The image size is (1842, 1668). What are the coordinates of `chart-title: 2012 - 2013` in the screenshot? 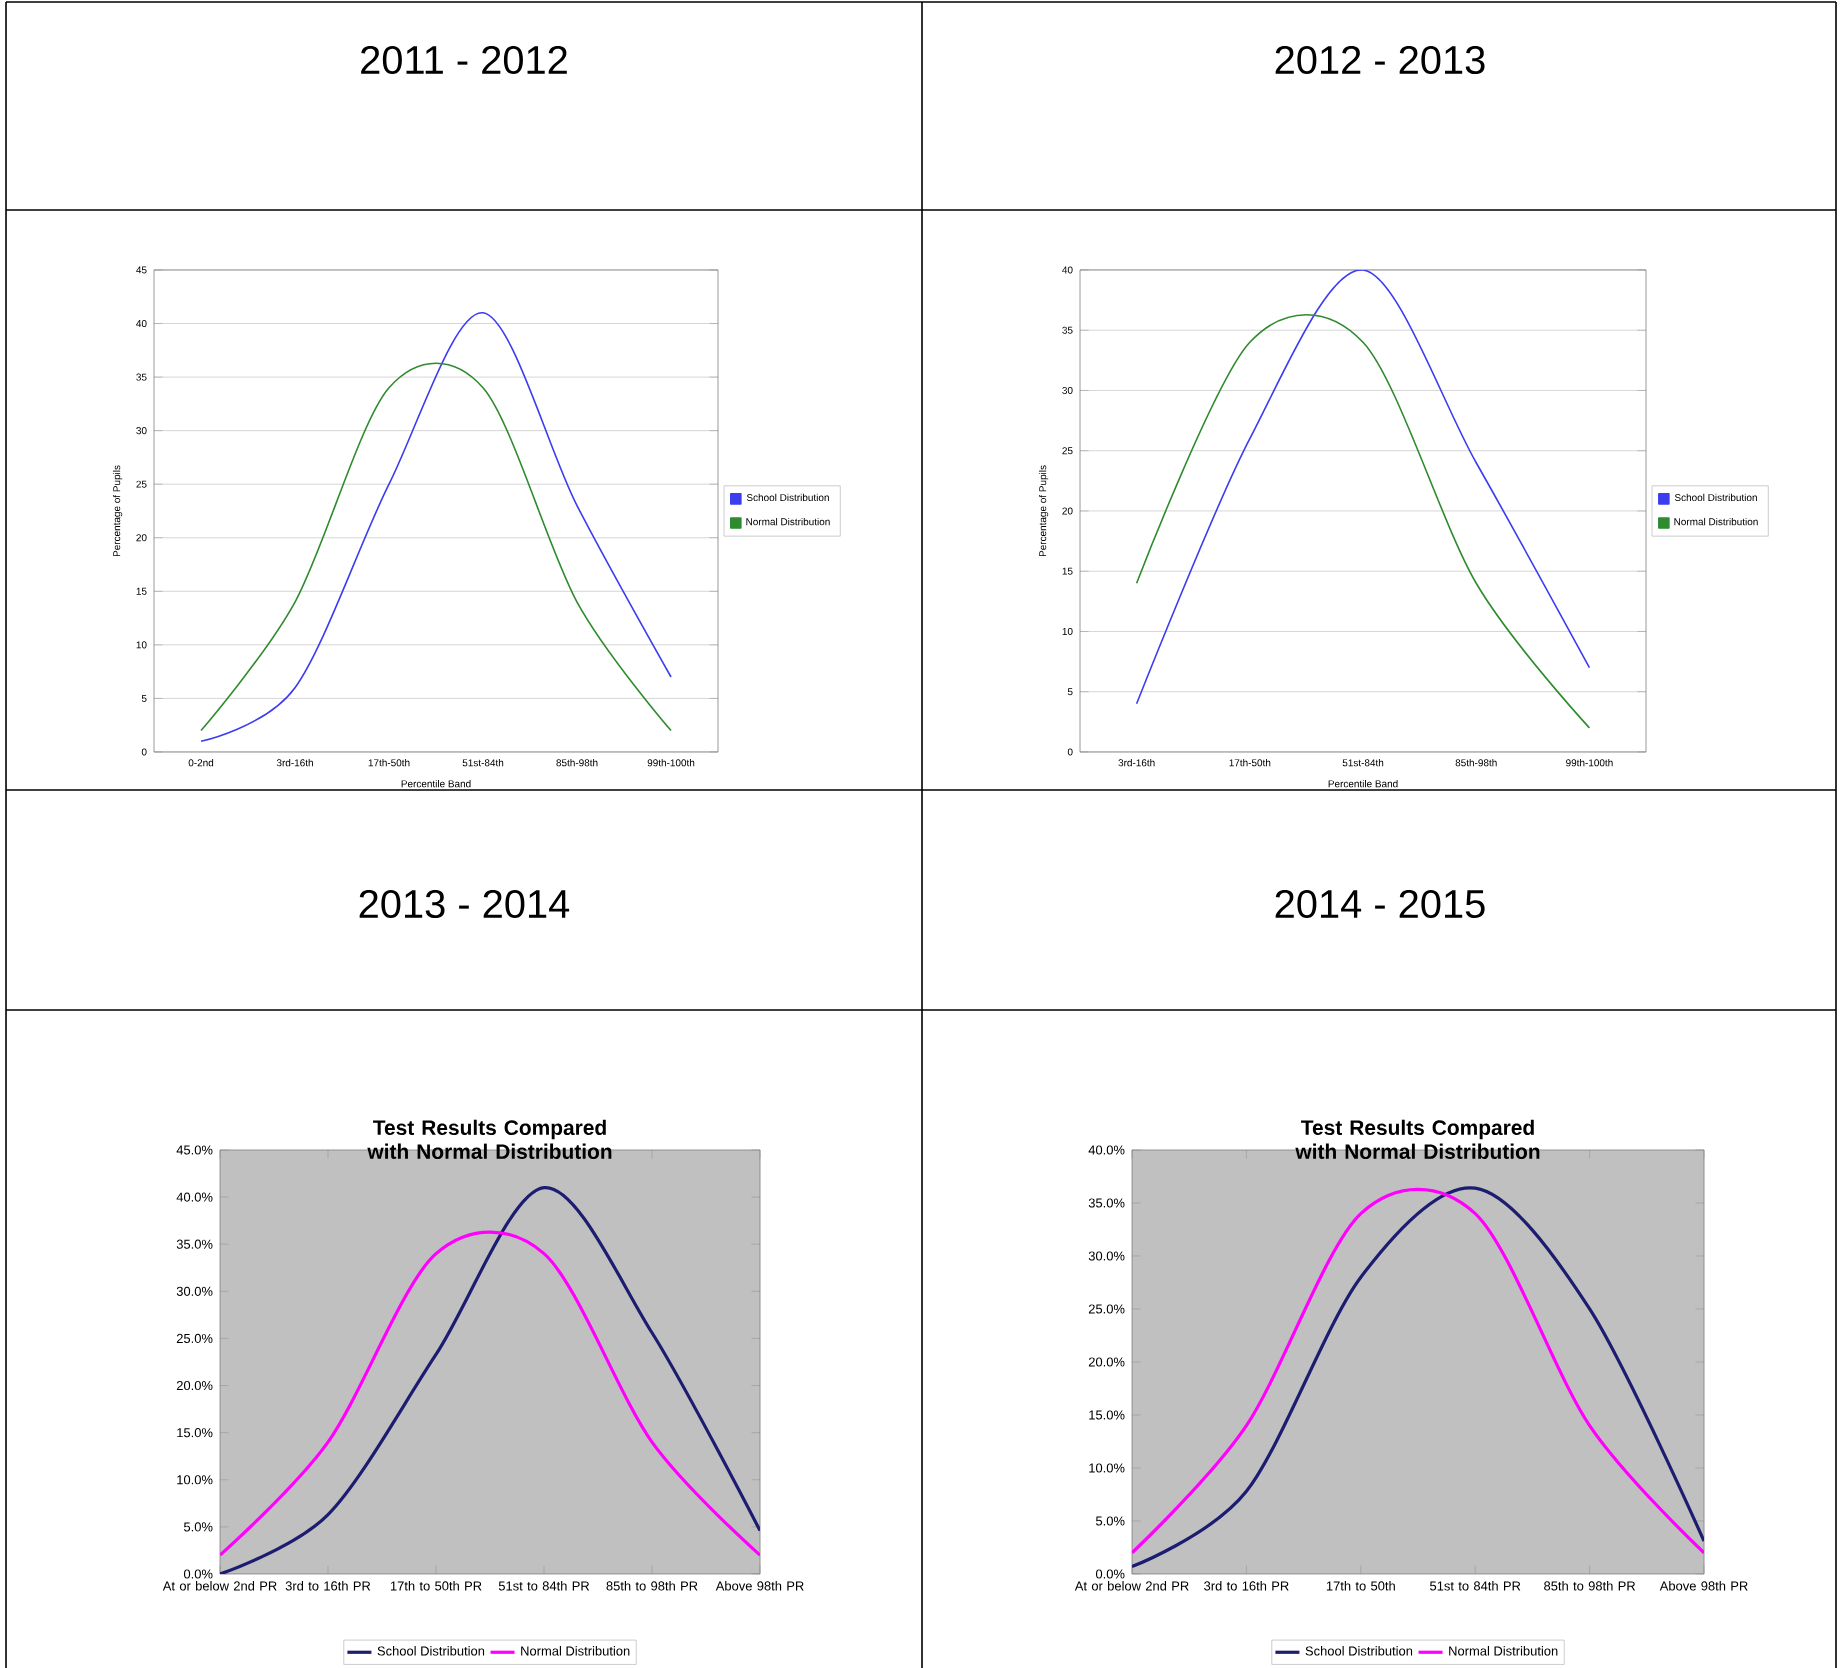 It's located at (1380, 60).